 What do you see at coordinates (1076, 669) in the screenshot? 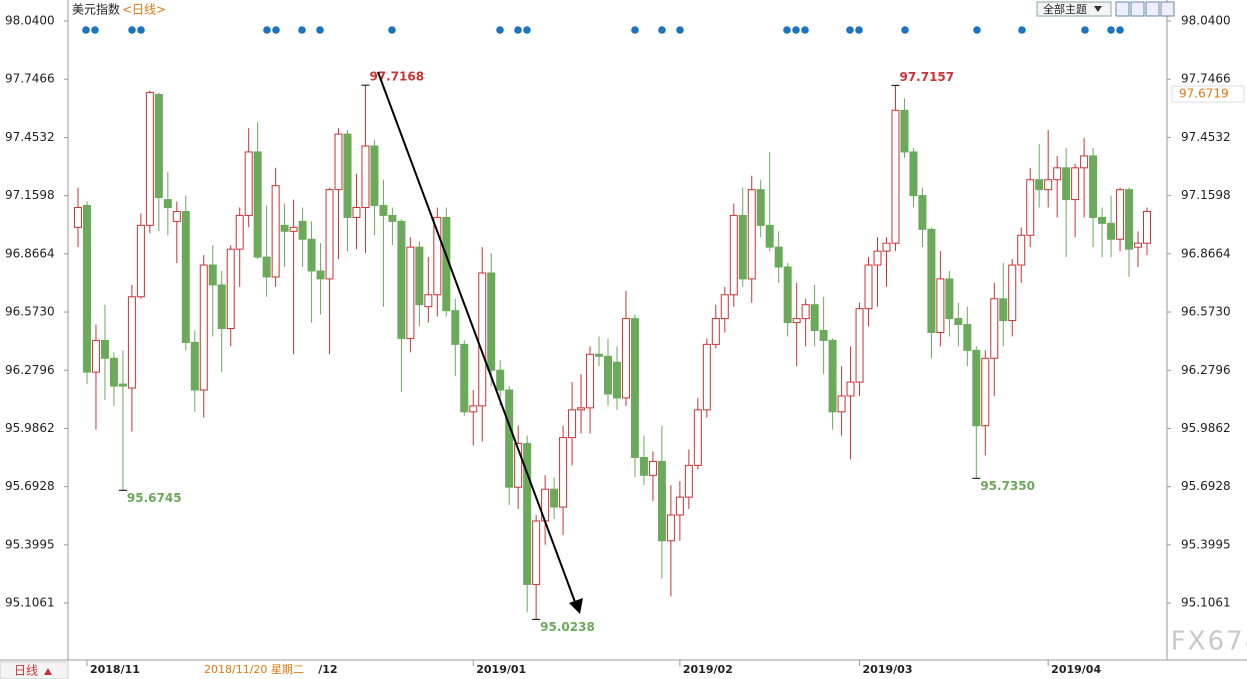
I see `x-tick-label: 2019/04` at bounding box center [1076, 669].